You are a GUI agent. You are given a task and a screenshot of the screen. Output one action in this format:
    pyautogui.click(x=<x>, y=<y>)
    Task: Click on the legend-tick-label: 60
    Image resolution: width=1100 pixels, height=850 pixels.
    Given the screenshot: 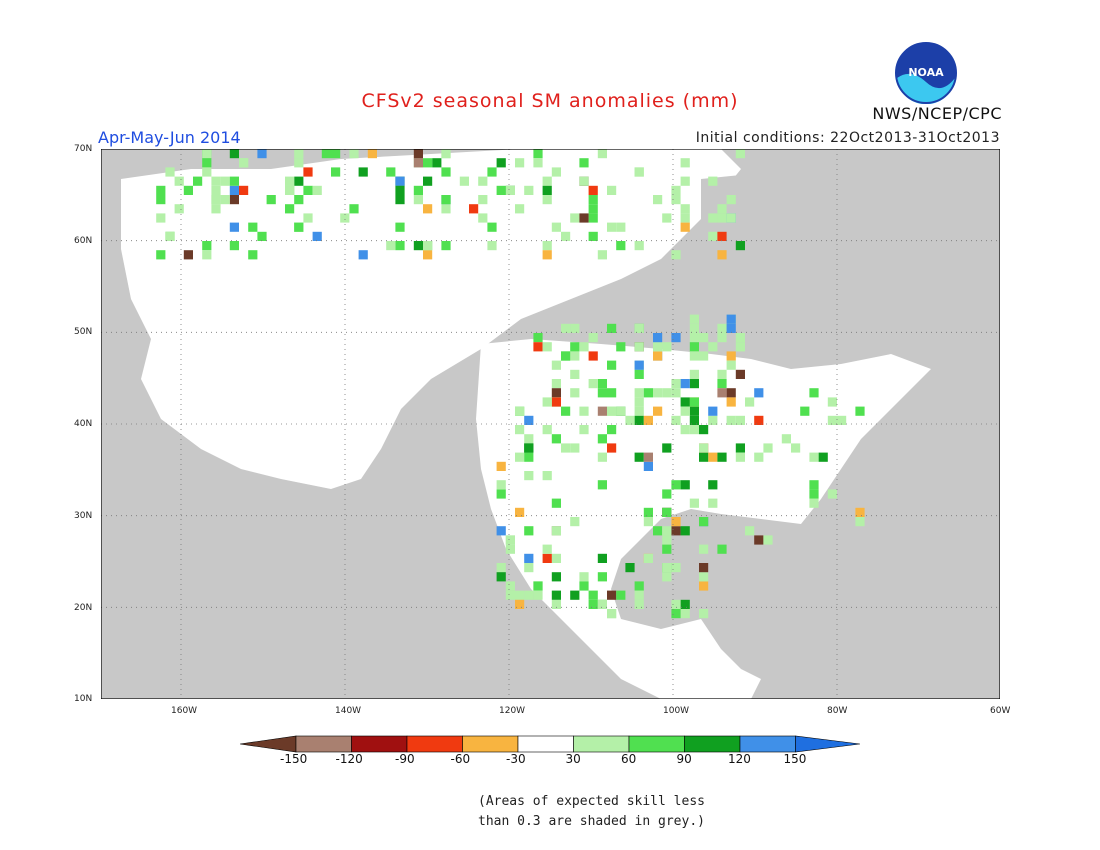 What is the action you would take?
    pyautogui.click(x=629, y=759)
    